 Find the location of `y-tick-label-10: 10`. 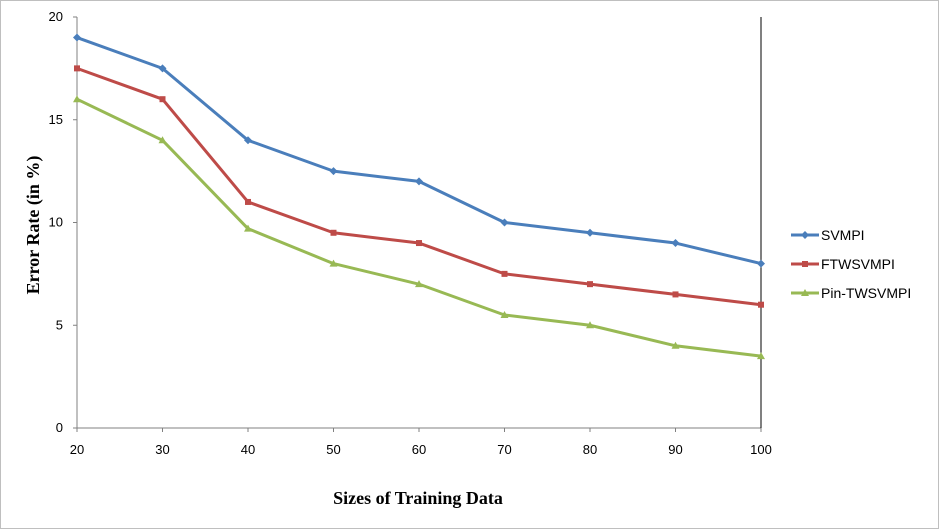

y-tick-label-10: 10 is located at coordinates (56, 222).